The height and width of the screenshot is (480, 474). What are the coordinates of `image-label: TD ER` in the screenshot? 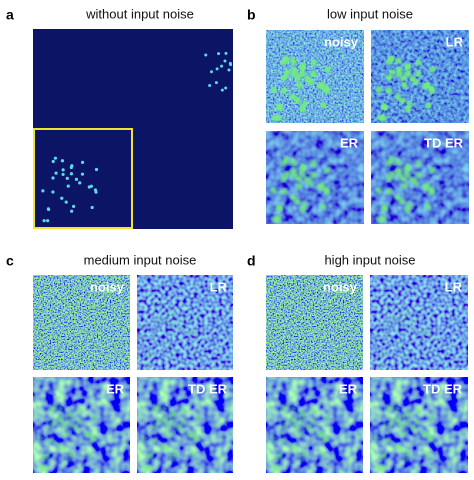 It's located at (208, 388).